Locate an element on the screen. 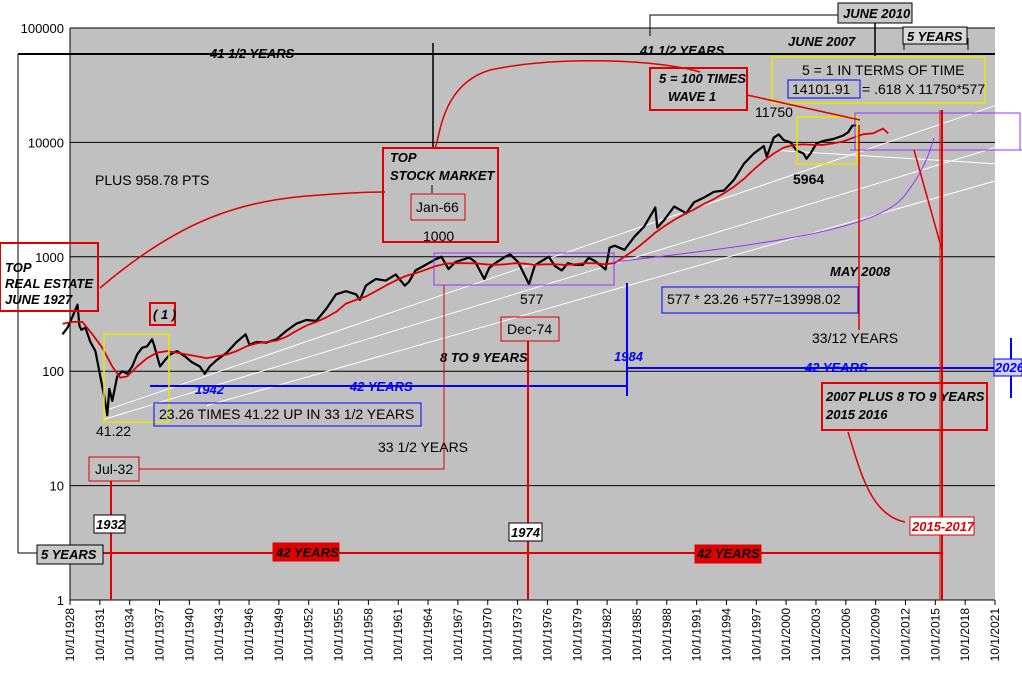  label-5-years-top: 5 YEARS is located at coordinates (935, 36).